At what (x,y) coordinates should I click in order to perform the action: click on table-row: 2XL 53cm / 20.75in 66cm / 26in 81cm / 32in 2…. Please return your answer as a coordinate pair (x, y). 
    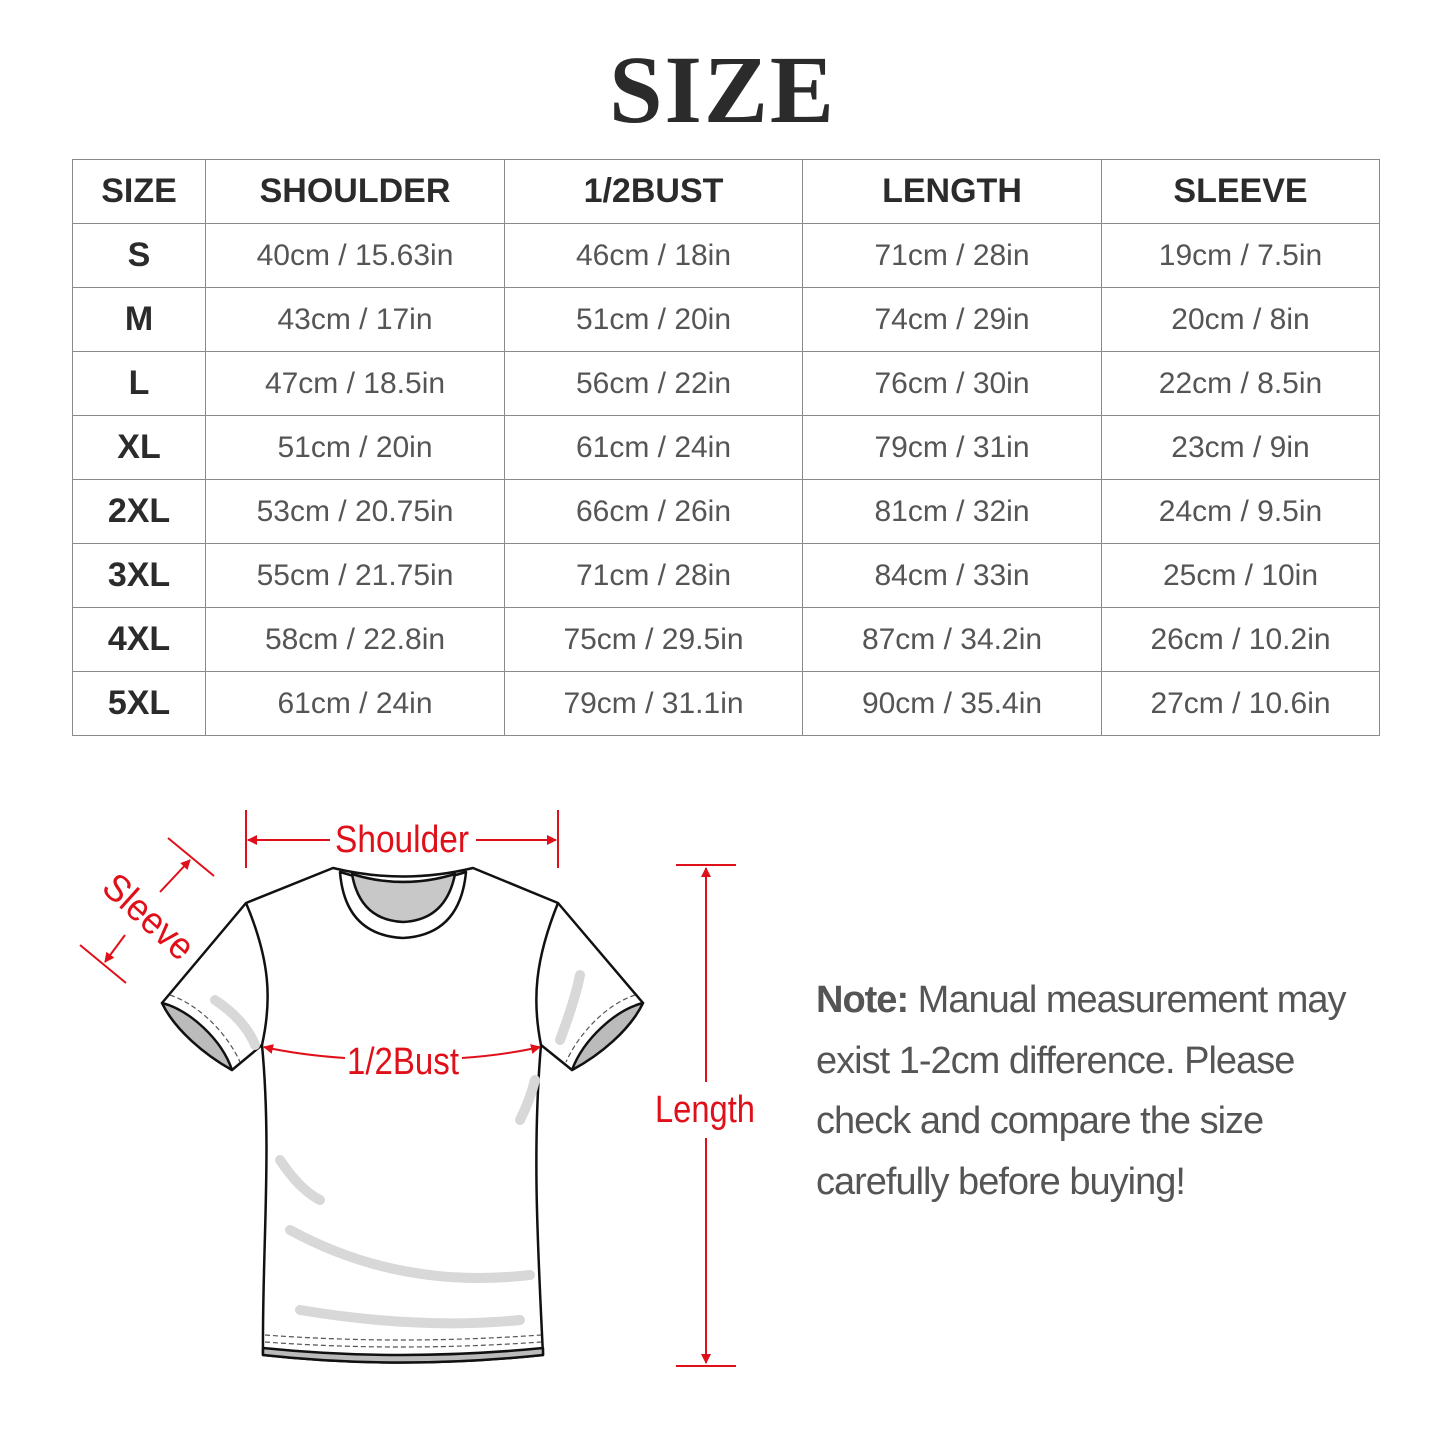
    Looking at the image, I should click on (726, 511).